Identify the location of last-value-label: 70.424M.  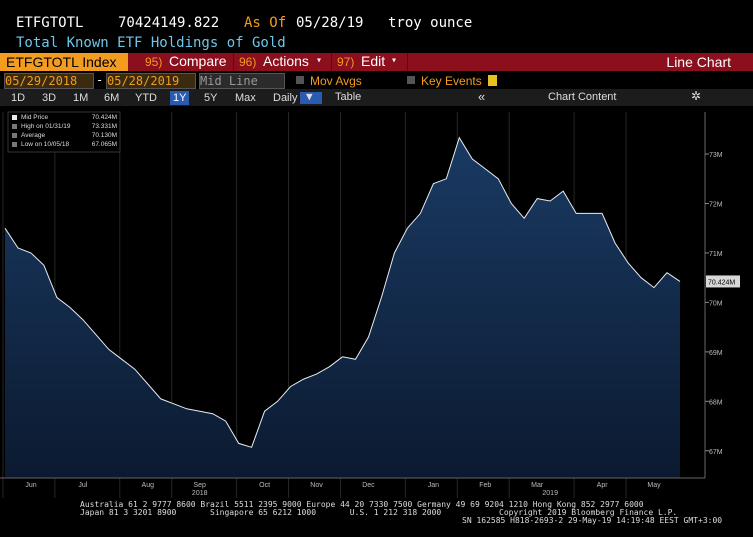
(721, 282).